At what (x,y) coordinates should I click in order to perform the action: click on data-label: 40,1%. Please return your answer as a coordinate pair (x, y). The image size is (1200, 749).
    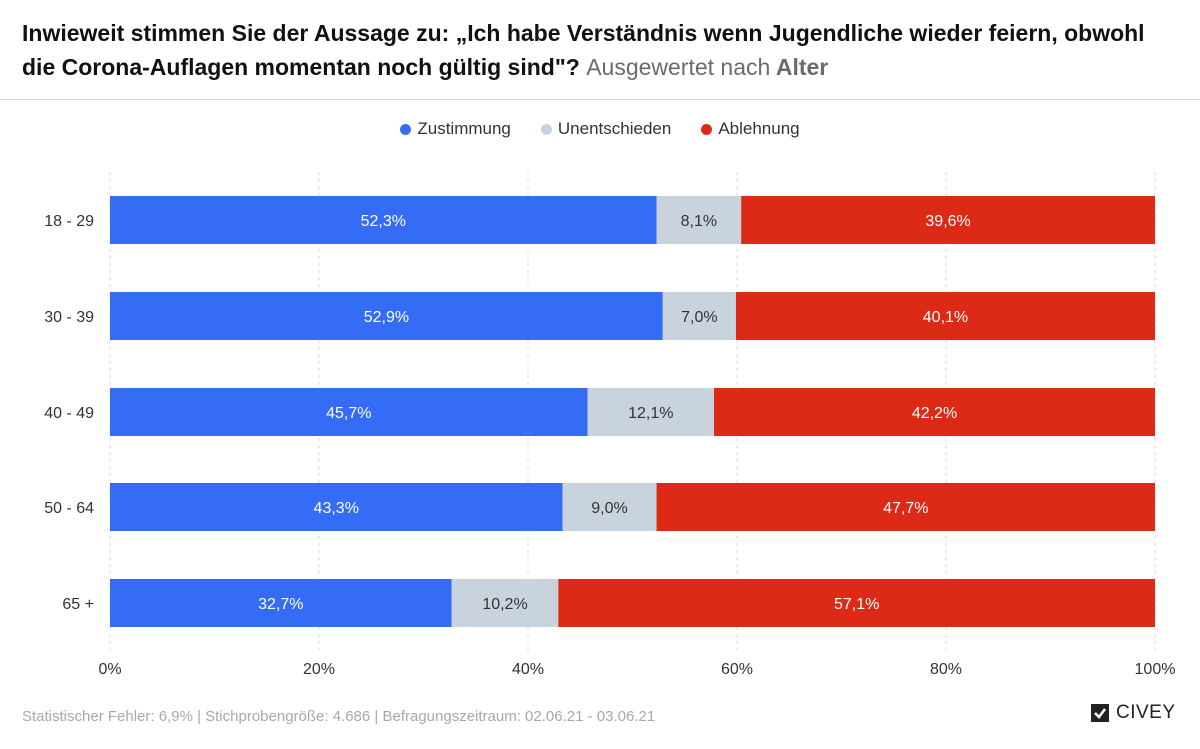
    Looking at the image, I should click on (945, 317).